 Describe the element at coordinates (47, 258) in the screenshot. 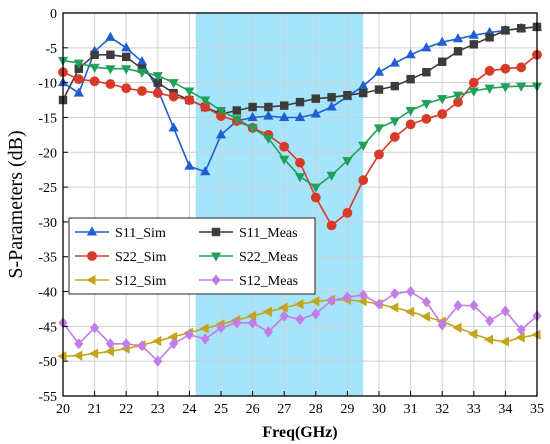

I see `y-tick-label: -35` at that location.